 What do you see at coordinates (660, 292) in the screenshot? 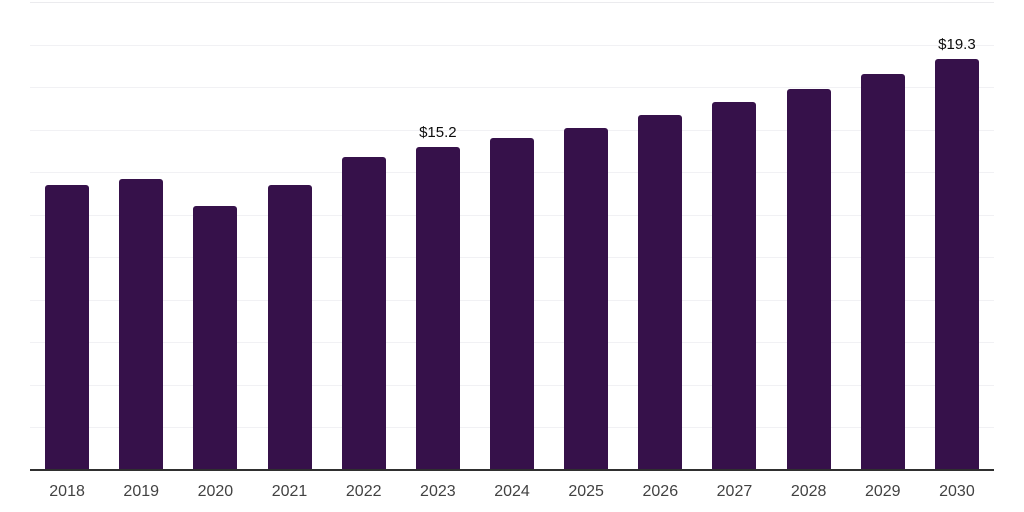
I see `bar-2026` at bounding box center [660, 292].